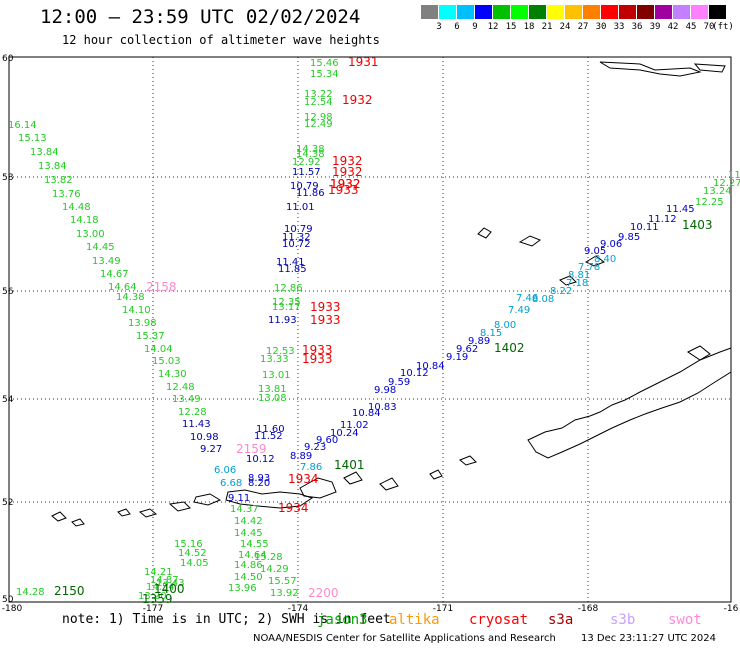 Image resolution: width=740 pixels, height=650 pixels. What do you see at coordinates (248, 521) in the screenshot?
I see `swh-value-green-south: 14.42` at bounding box center [248, 521].